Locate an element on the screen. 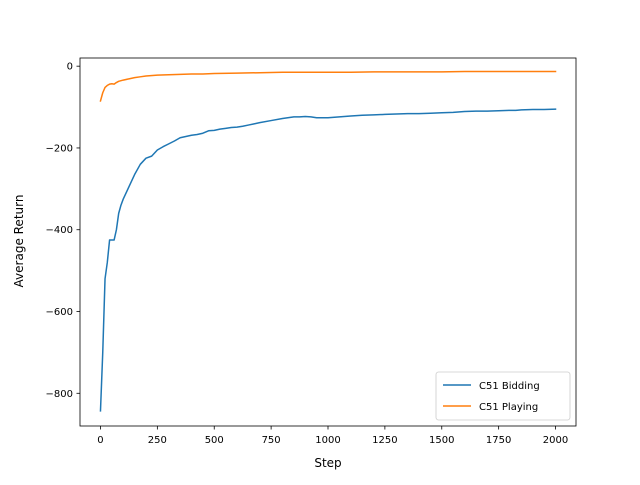 The width and height of the screenshot is (640, 485). y-tick-label: −600 is located at coordinates (59, 312).